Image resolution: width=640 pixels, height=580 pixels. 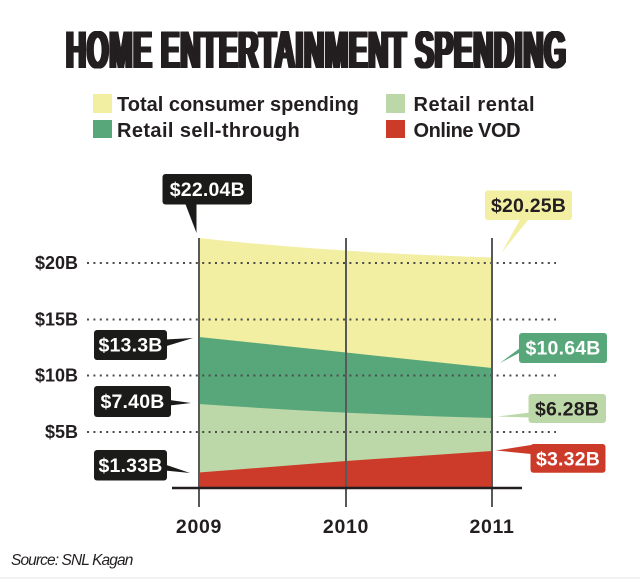 What do you see at coordinates (568, 459) in the screenshot?
I see `svg-text: $3.32B` at bounding box center [568, 459].